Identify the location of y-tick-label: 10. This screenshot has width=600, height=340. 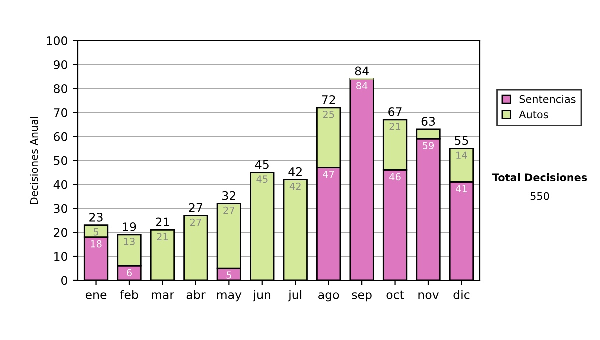
(61, 257).